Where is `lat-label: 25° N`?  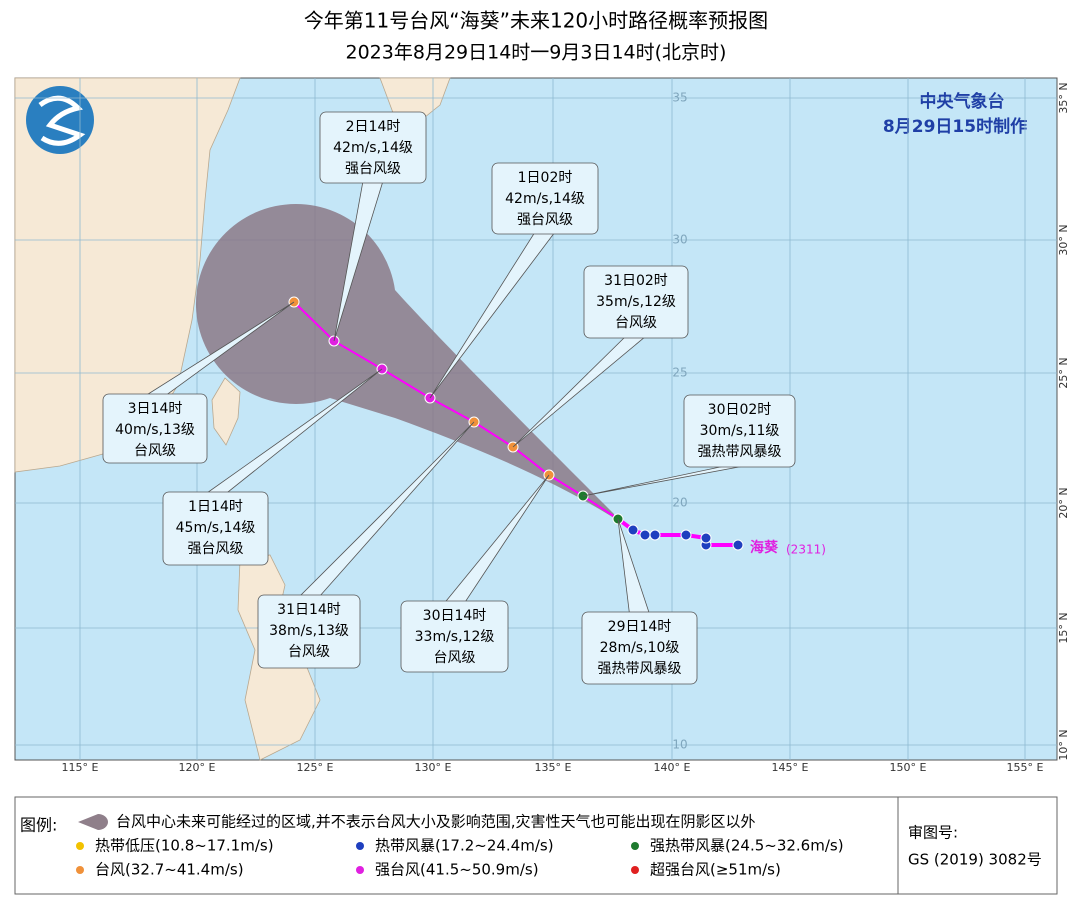
lat-label: 25° N is located at coordinates (1063, 372).